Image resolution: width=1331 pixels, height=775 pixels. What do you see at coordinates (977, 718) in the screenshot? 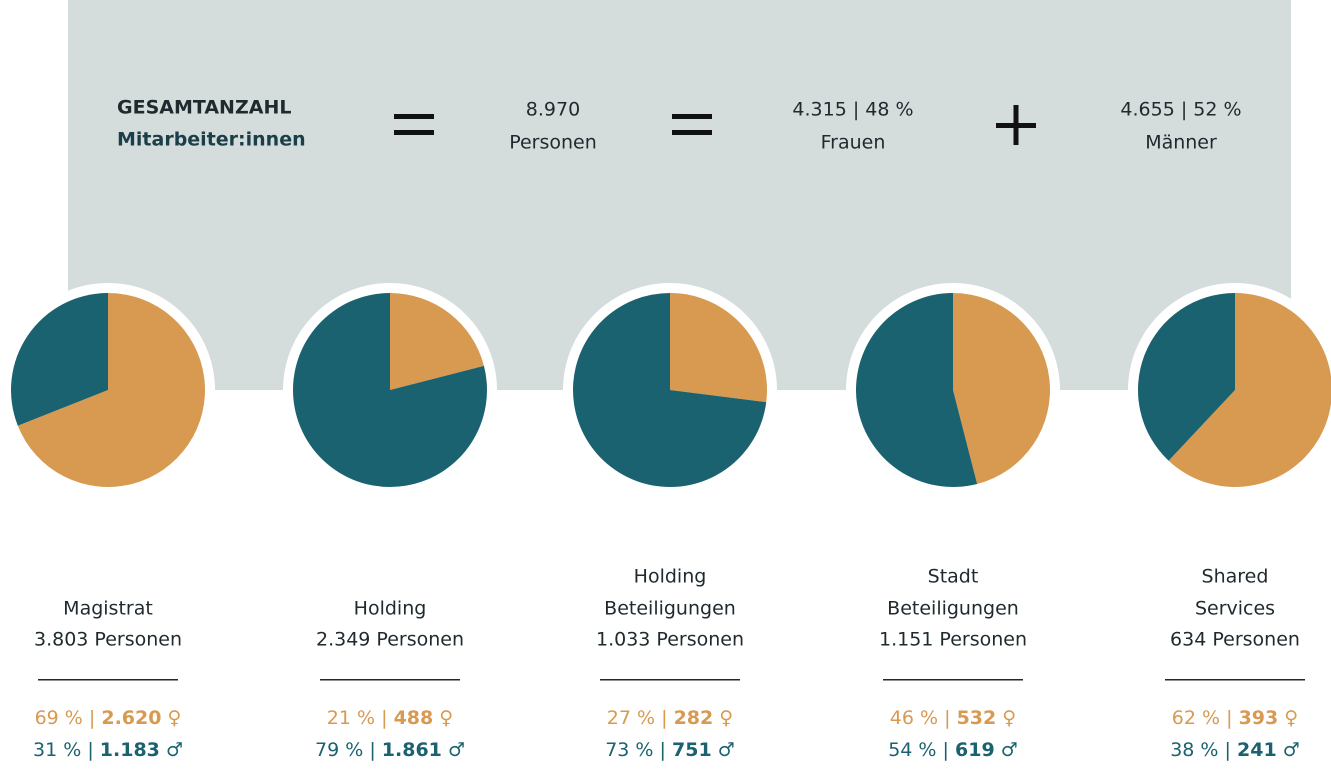
I see `count-label: 532` at bounding box center [977, 718].